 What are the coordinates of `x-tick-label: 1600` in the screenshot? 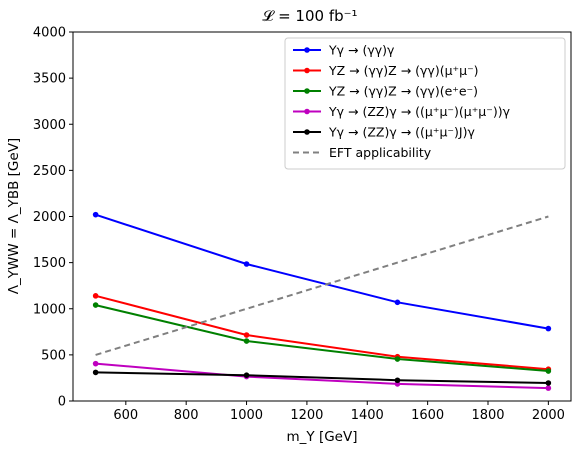 It's located at (427, 415).